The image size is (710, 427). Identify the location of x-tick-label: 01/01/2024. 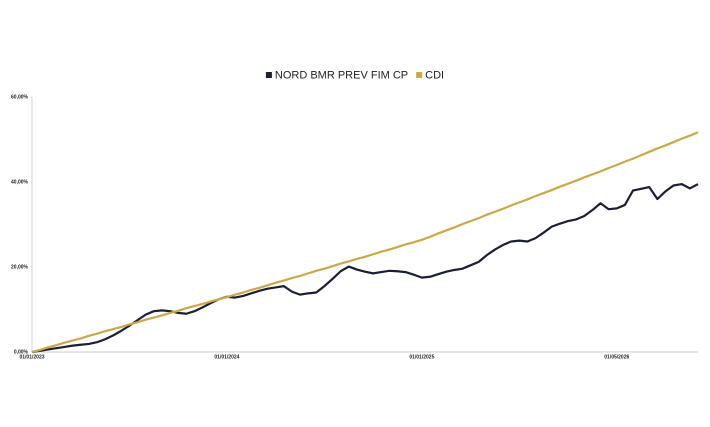
(226, 357).